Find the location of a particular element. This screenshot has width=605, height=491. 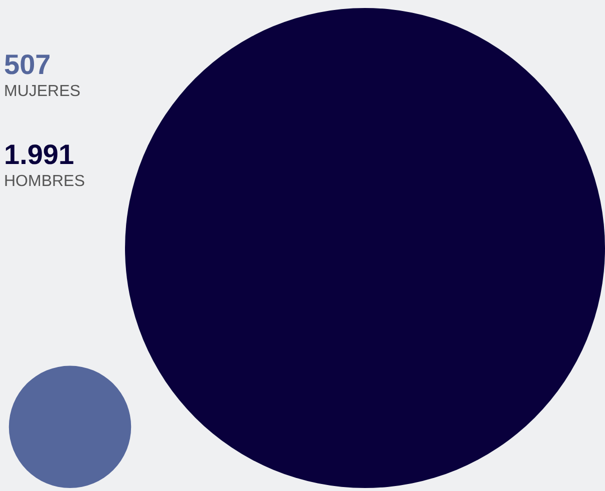

category-label: HOMBRES is located at coordinates (44, 182).